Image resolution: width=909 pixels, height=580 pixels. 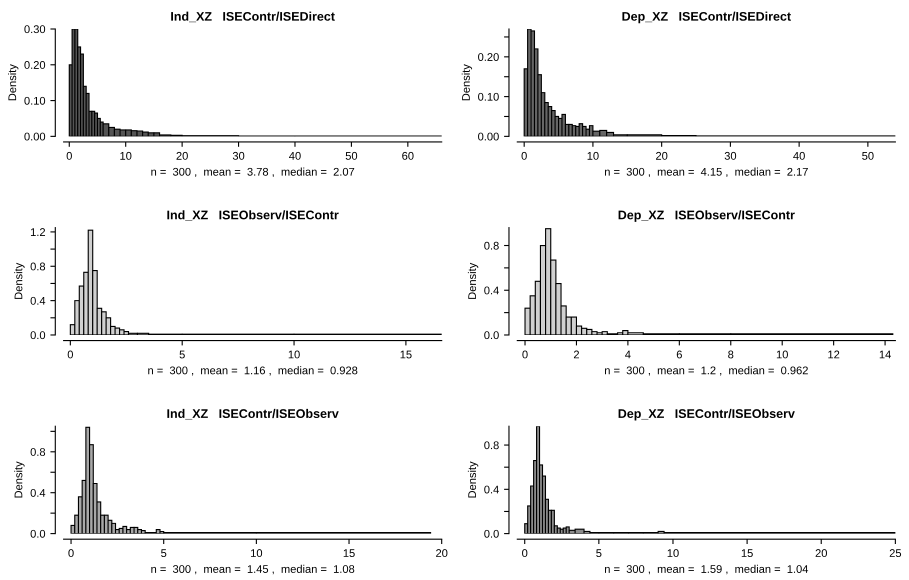 What do you see at coordinates (576, 354) in the screenshot?
I see `x-tick-label: 2` at bounding box center [576, 354].